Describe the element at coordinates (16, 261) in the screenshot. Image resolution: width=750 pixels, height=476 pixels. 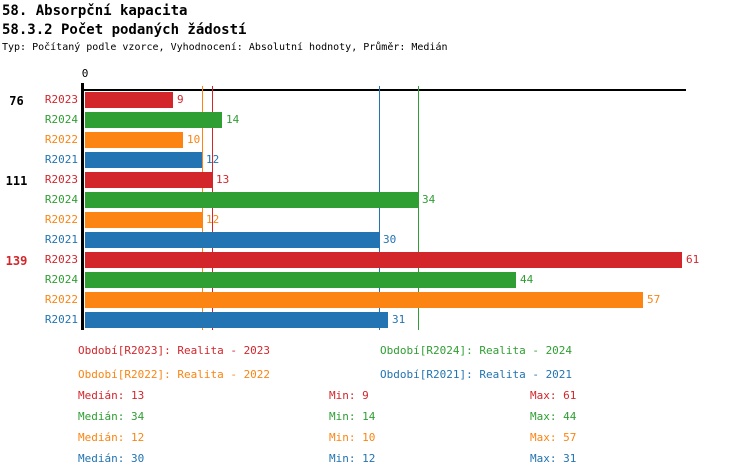
I see `group-label-139: 139` at that location.